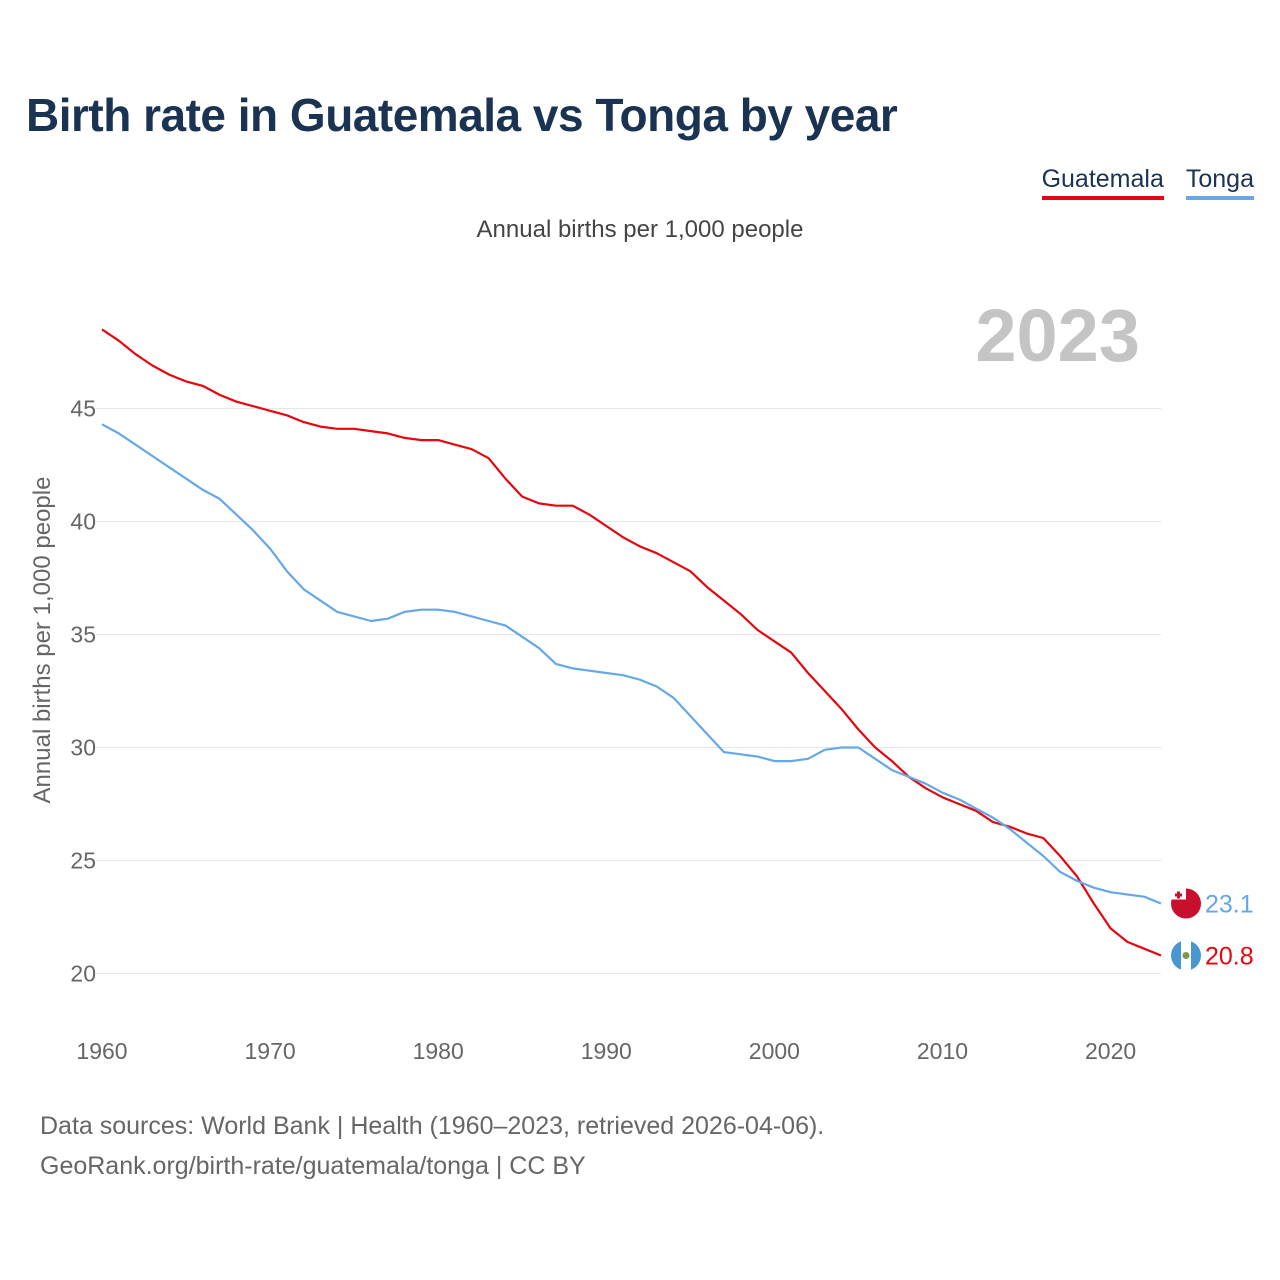 Image resolution: width=1280 pixels, height=1280 pixels. What do you see at coordinates (83, 974) in the screenshot?
I see `y-tick-label-20: 20` at bounding box center [83, 974].